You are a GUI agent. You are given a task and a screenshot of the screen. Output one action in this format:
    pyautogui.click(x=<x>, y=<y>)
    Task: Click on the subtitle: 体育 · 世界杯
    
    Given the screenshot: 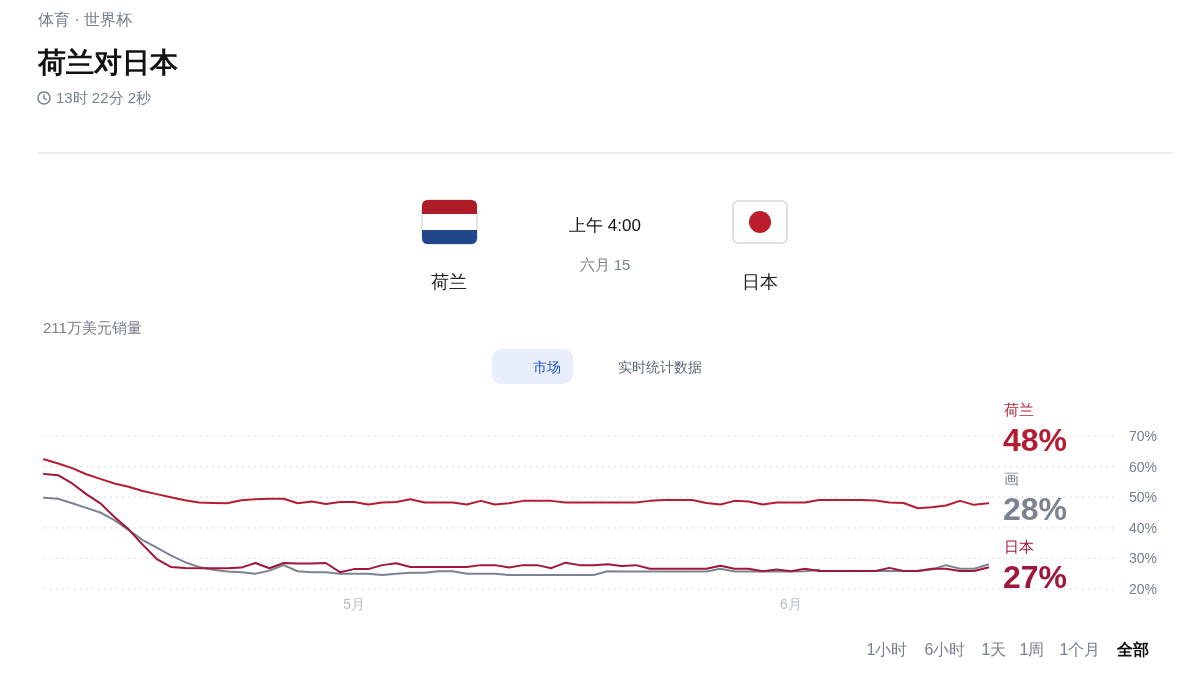 What is the action you would take?
    pyautogui.click(x=85, y=19)
    